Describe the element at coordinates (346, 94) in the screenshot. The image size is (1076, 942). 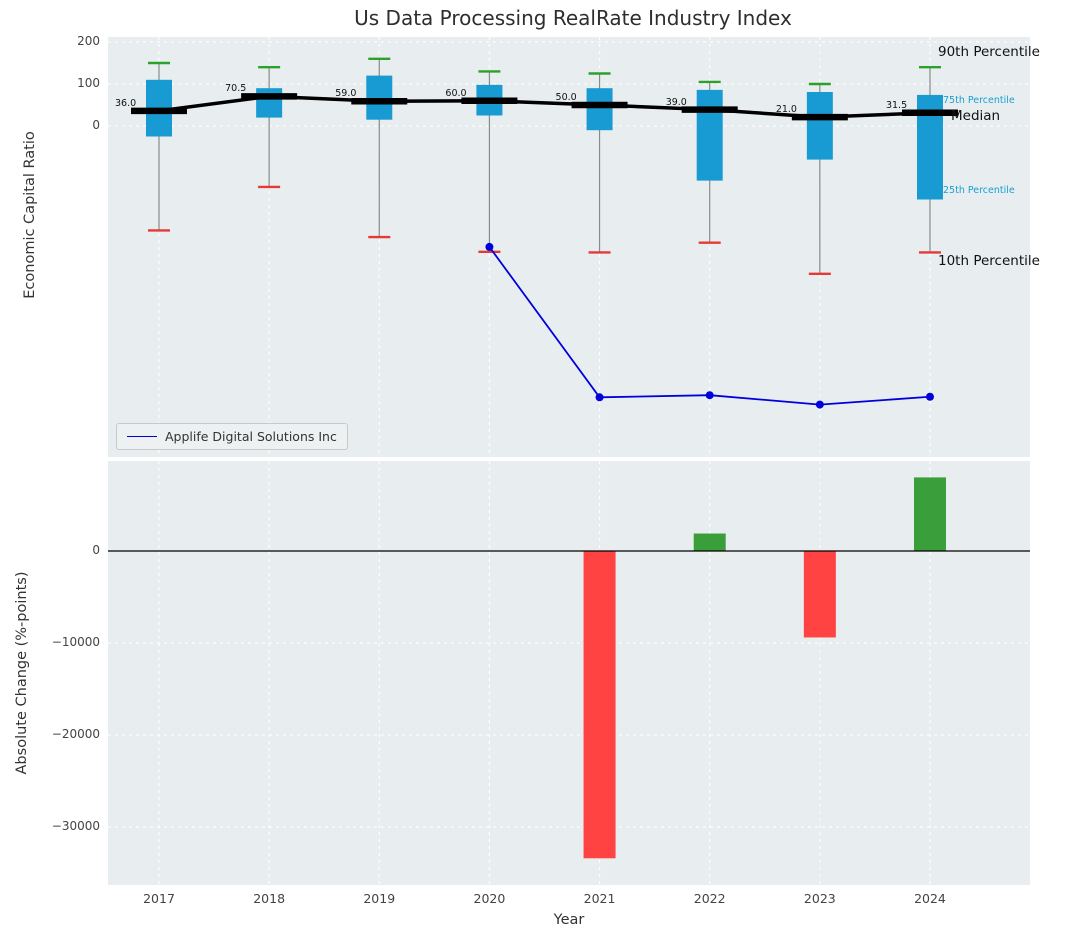
I see `median-value-label: 59.0` at that location.